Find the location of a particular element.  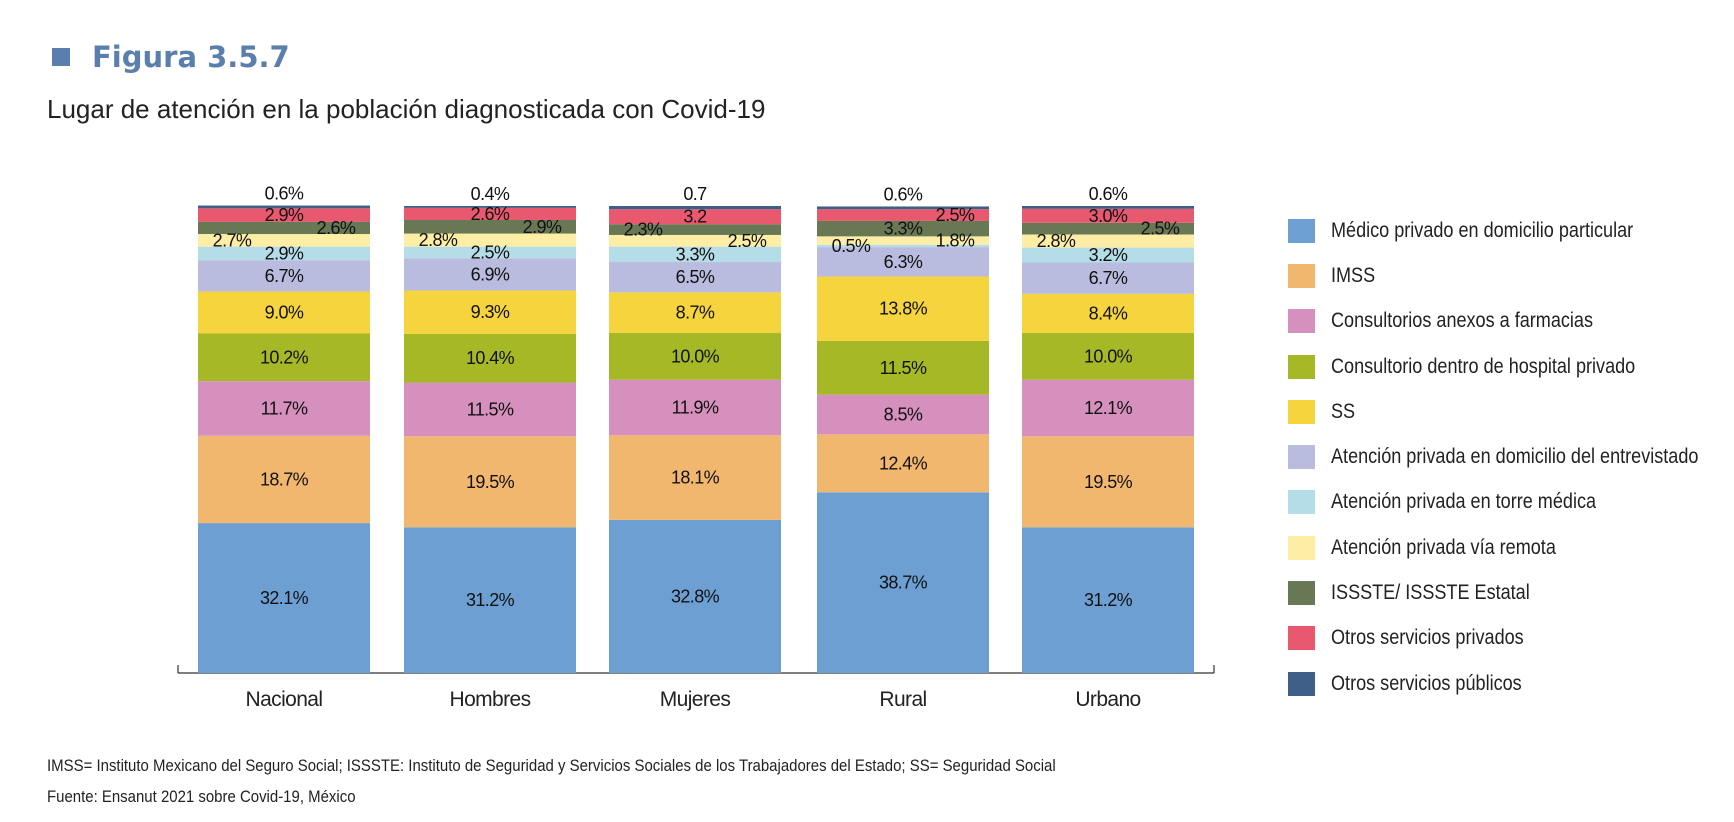

data-label: 10.4% is located at coordinates (490, 358).